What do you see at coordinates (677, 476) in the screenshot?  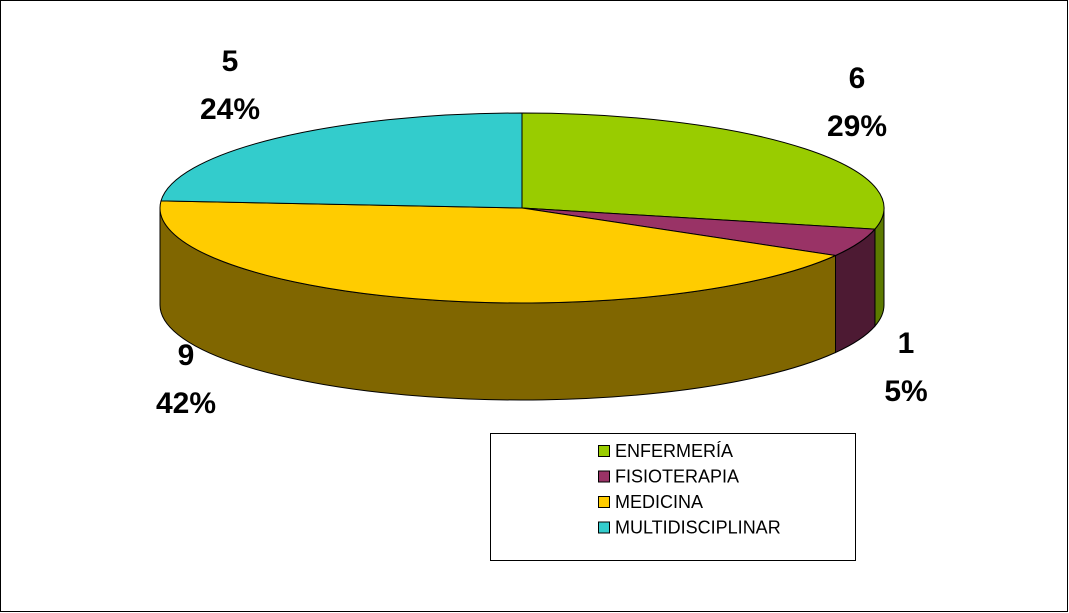 I see `legend-label: FISIOTERAPIA` at bounding box center [677, 476].